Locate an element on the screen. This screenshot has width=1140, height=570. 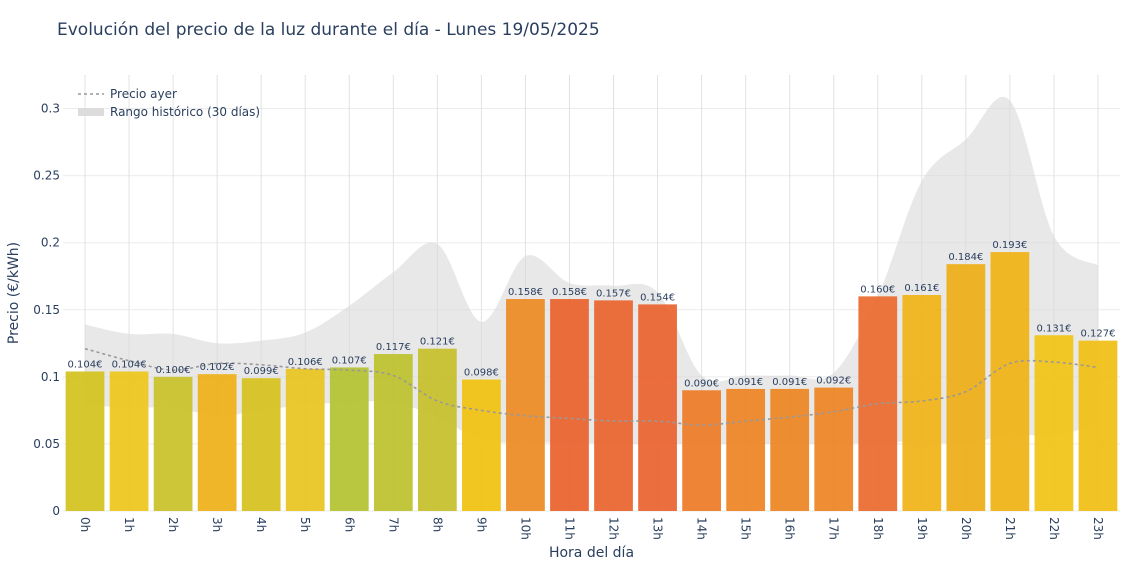
bar-value-label: 0.193€ is located at coordinates (1009, 245).